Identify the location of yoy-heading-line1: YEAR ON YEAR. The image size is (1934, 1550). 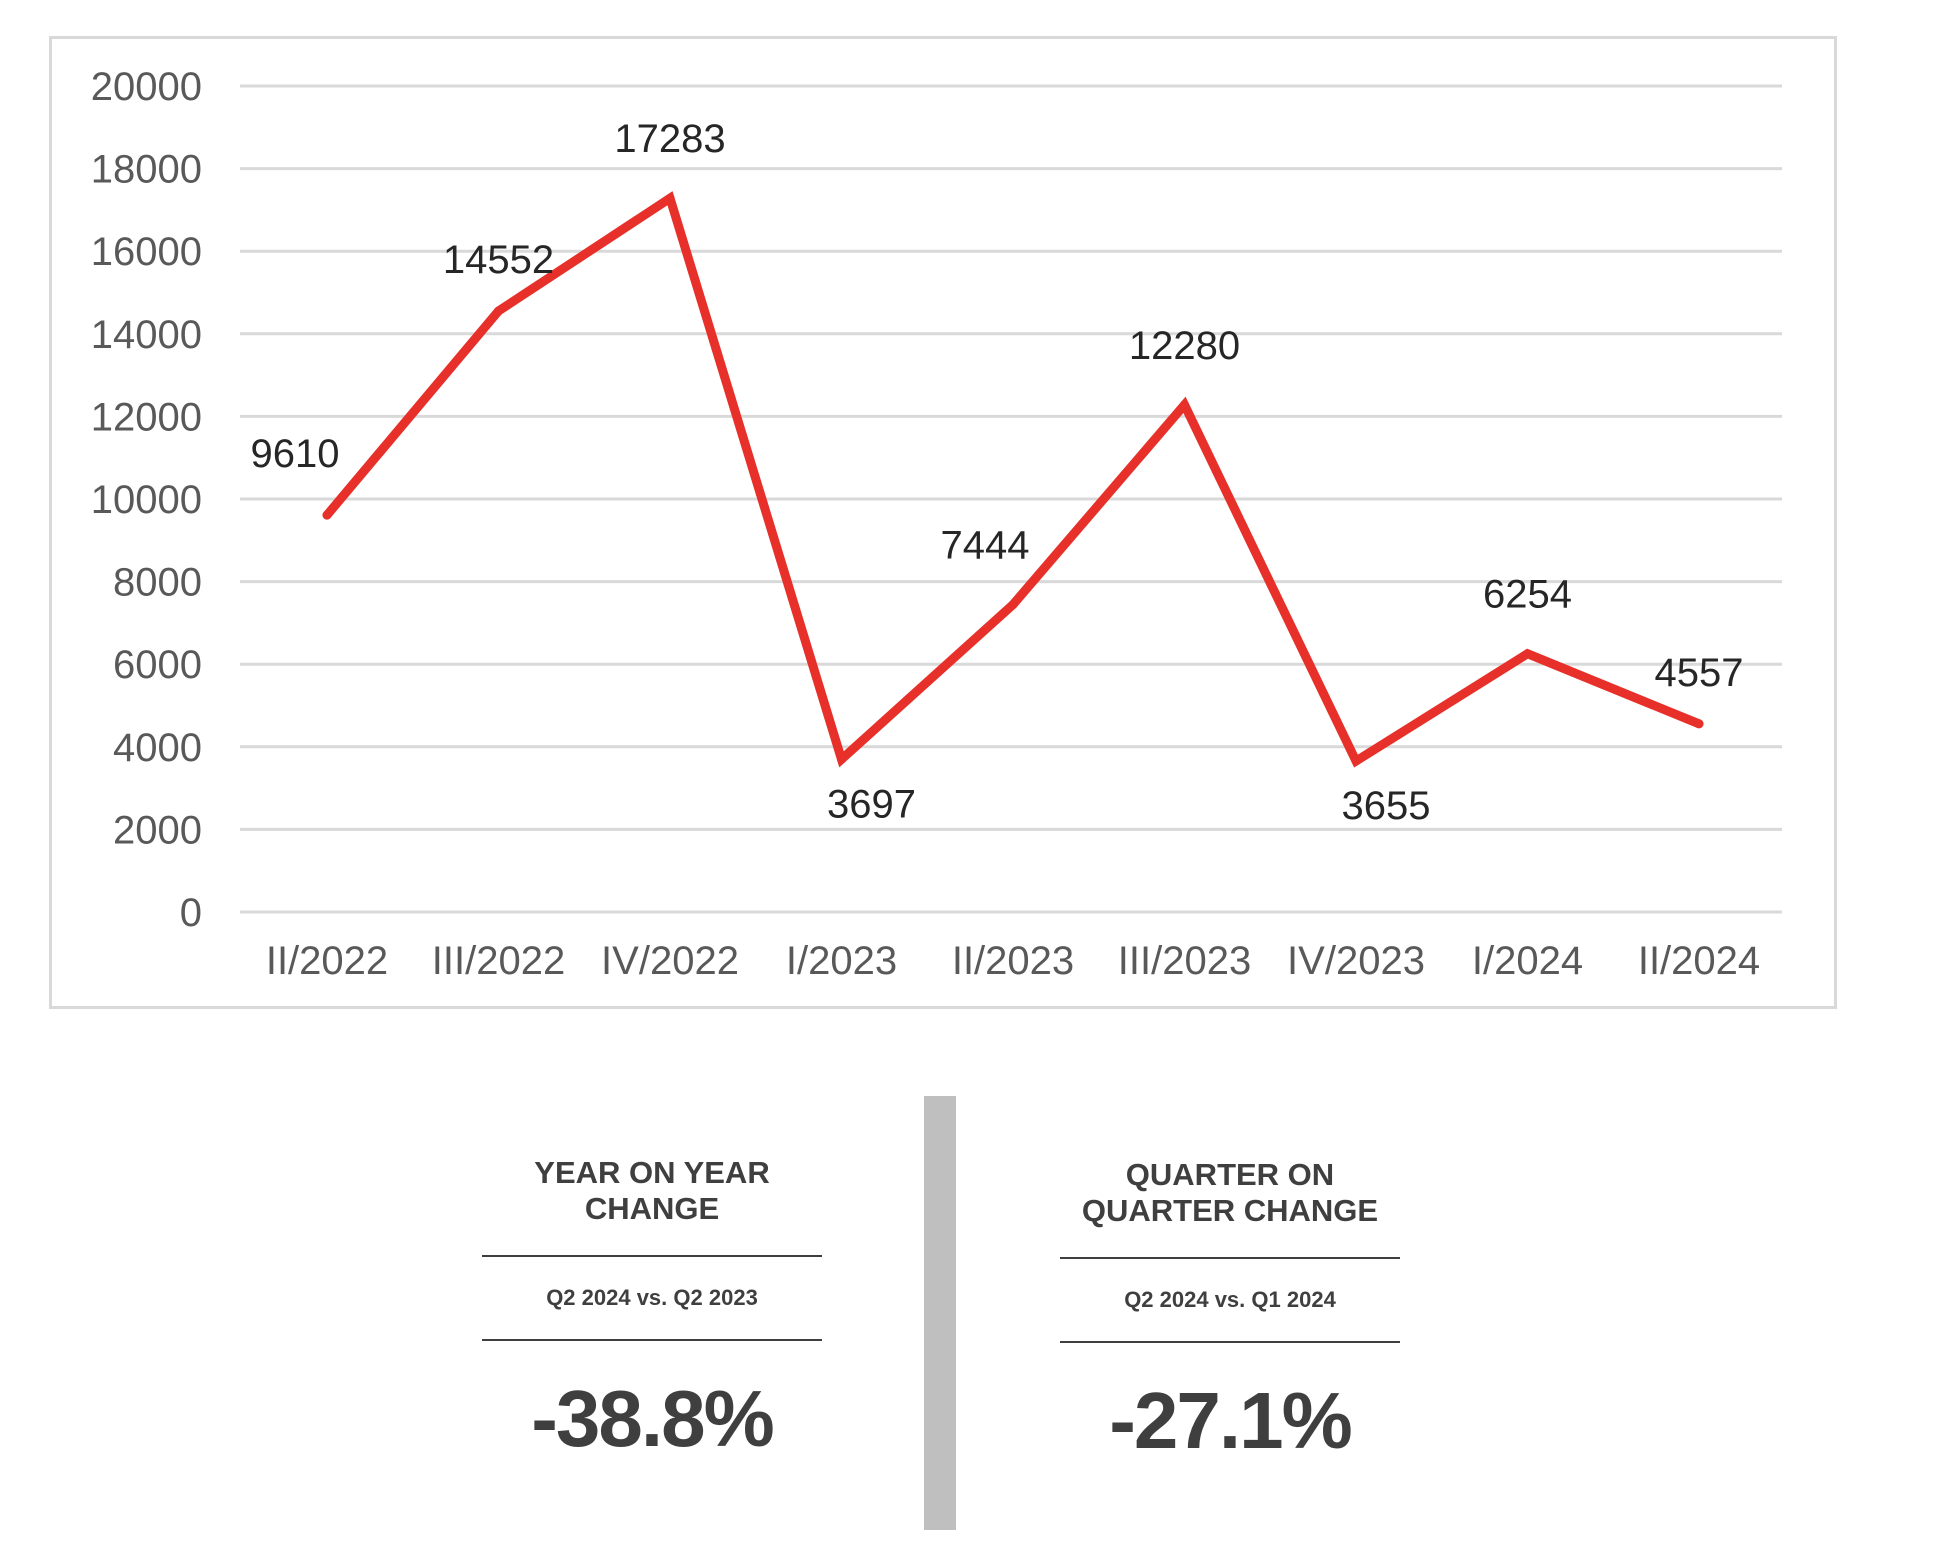
(652, 1172).